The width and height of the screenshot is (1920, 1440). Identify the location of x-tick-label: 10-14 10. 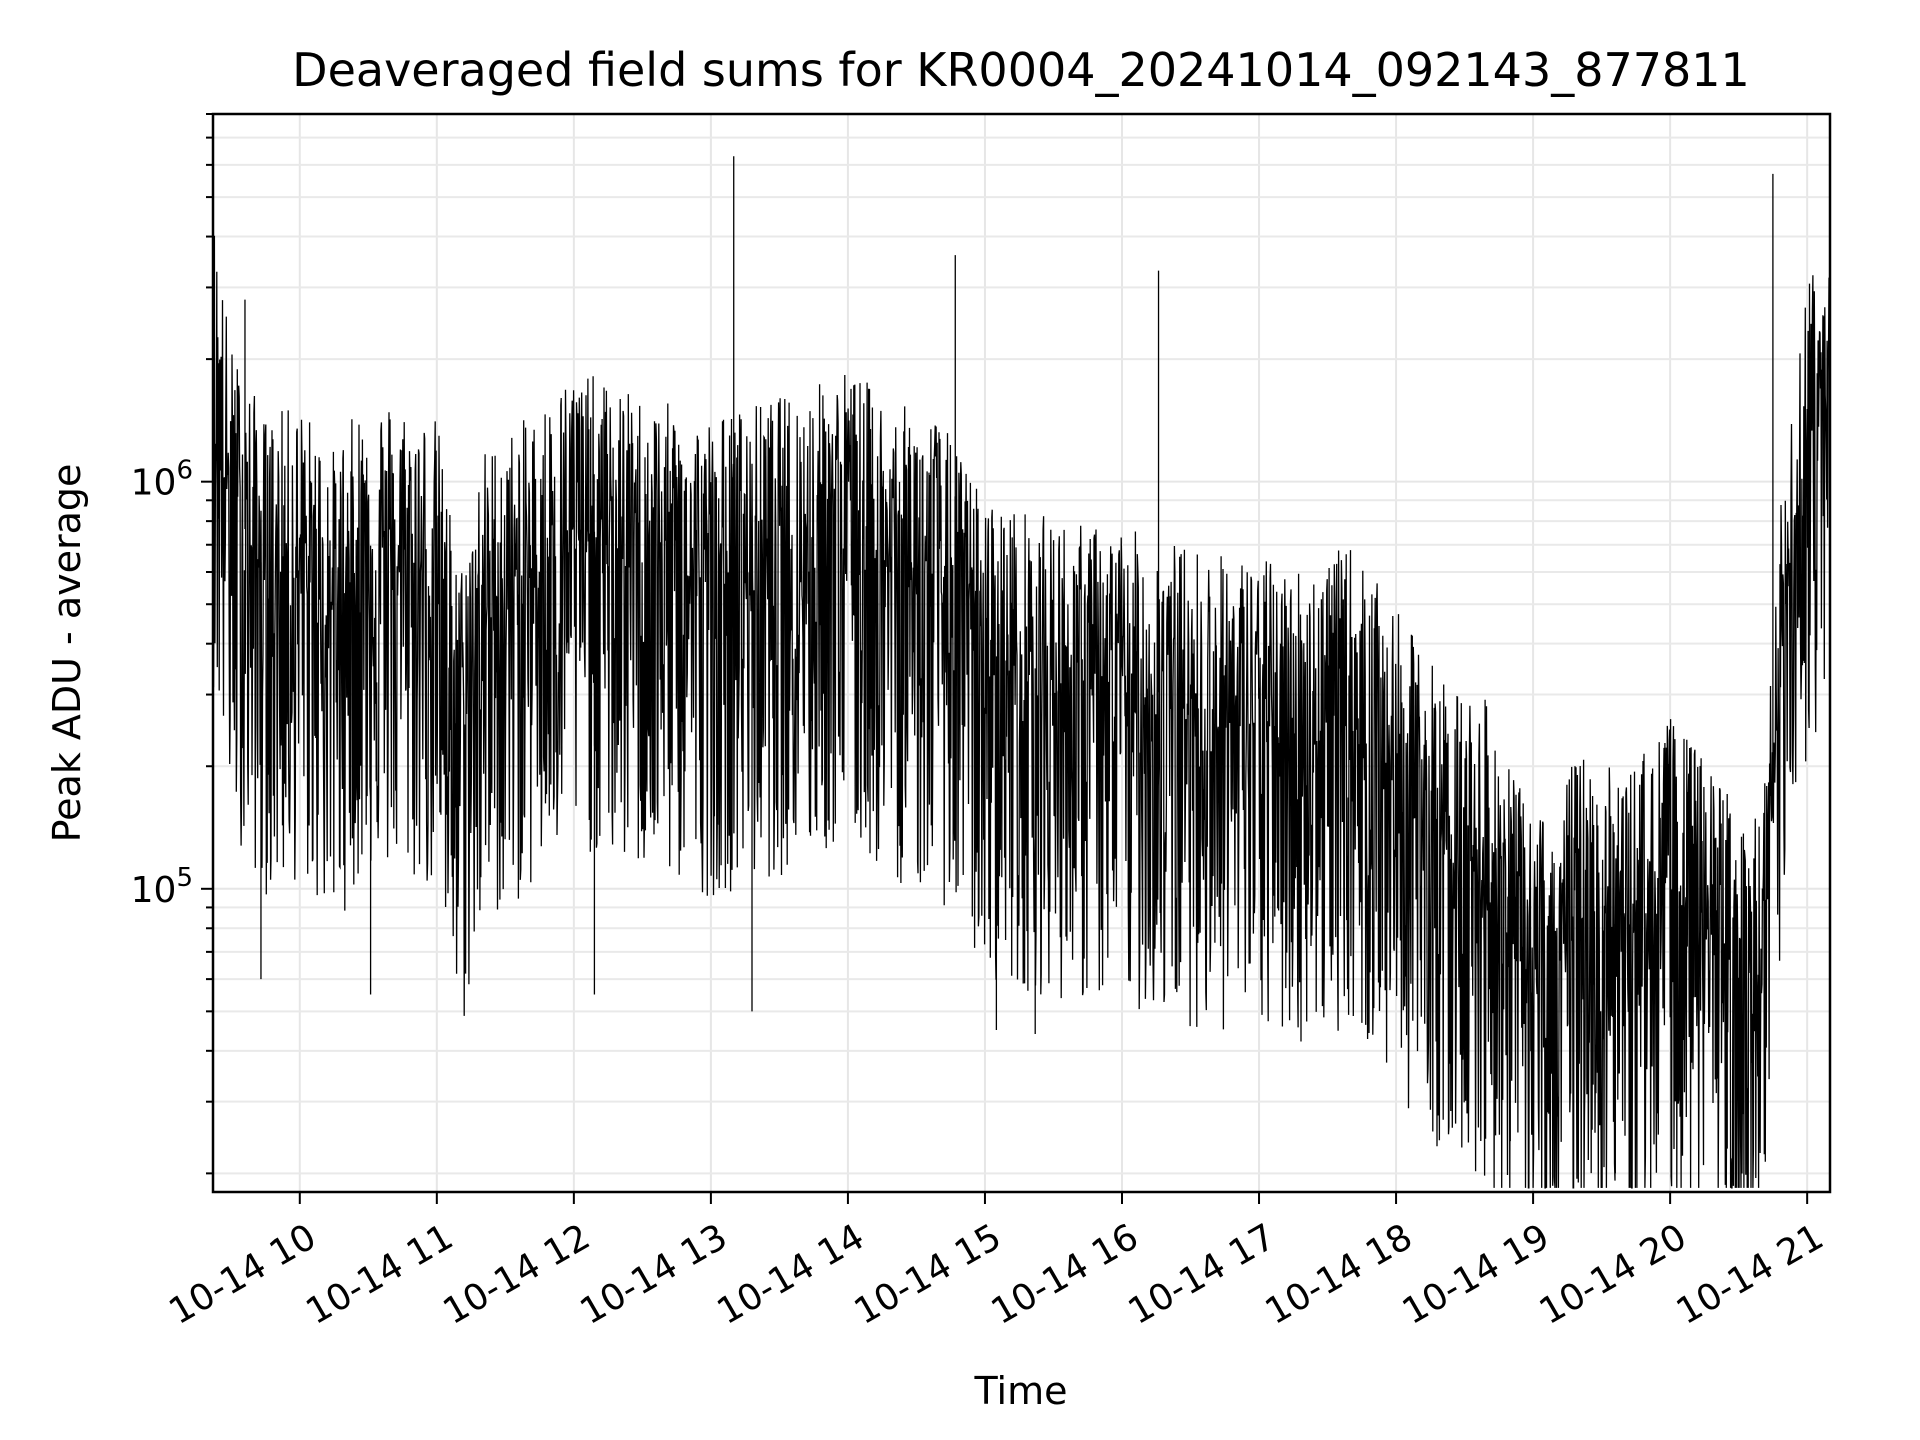
(242, 1274).